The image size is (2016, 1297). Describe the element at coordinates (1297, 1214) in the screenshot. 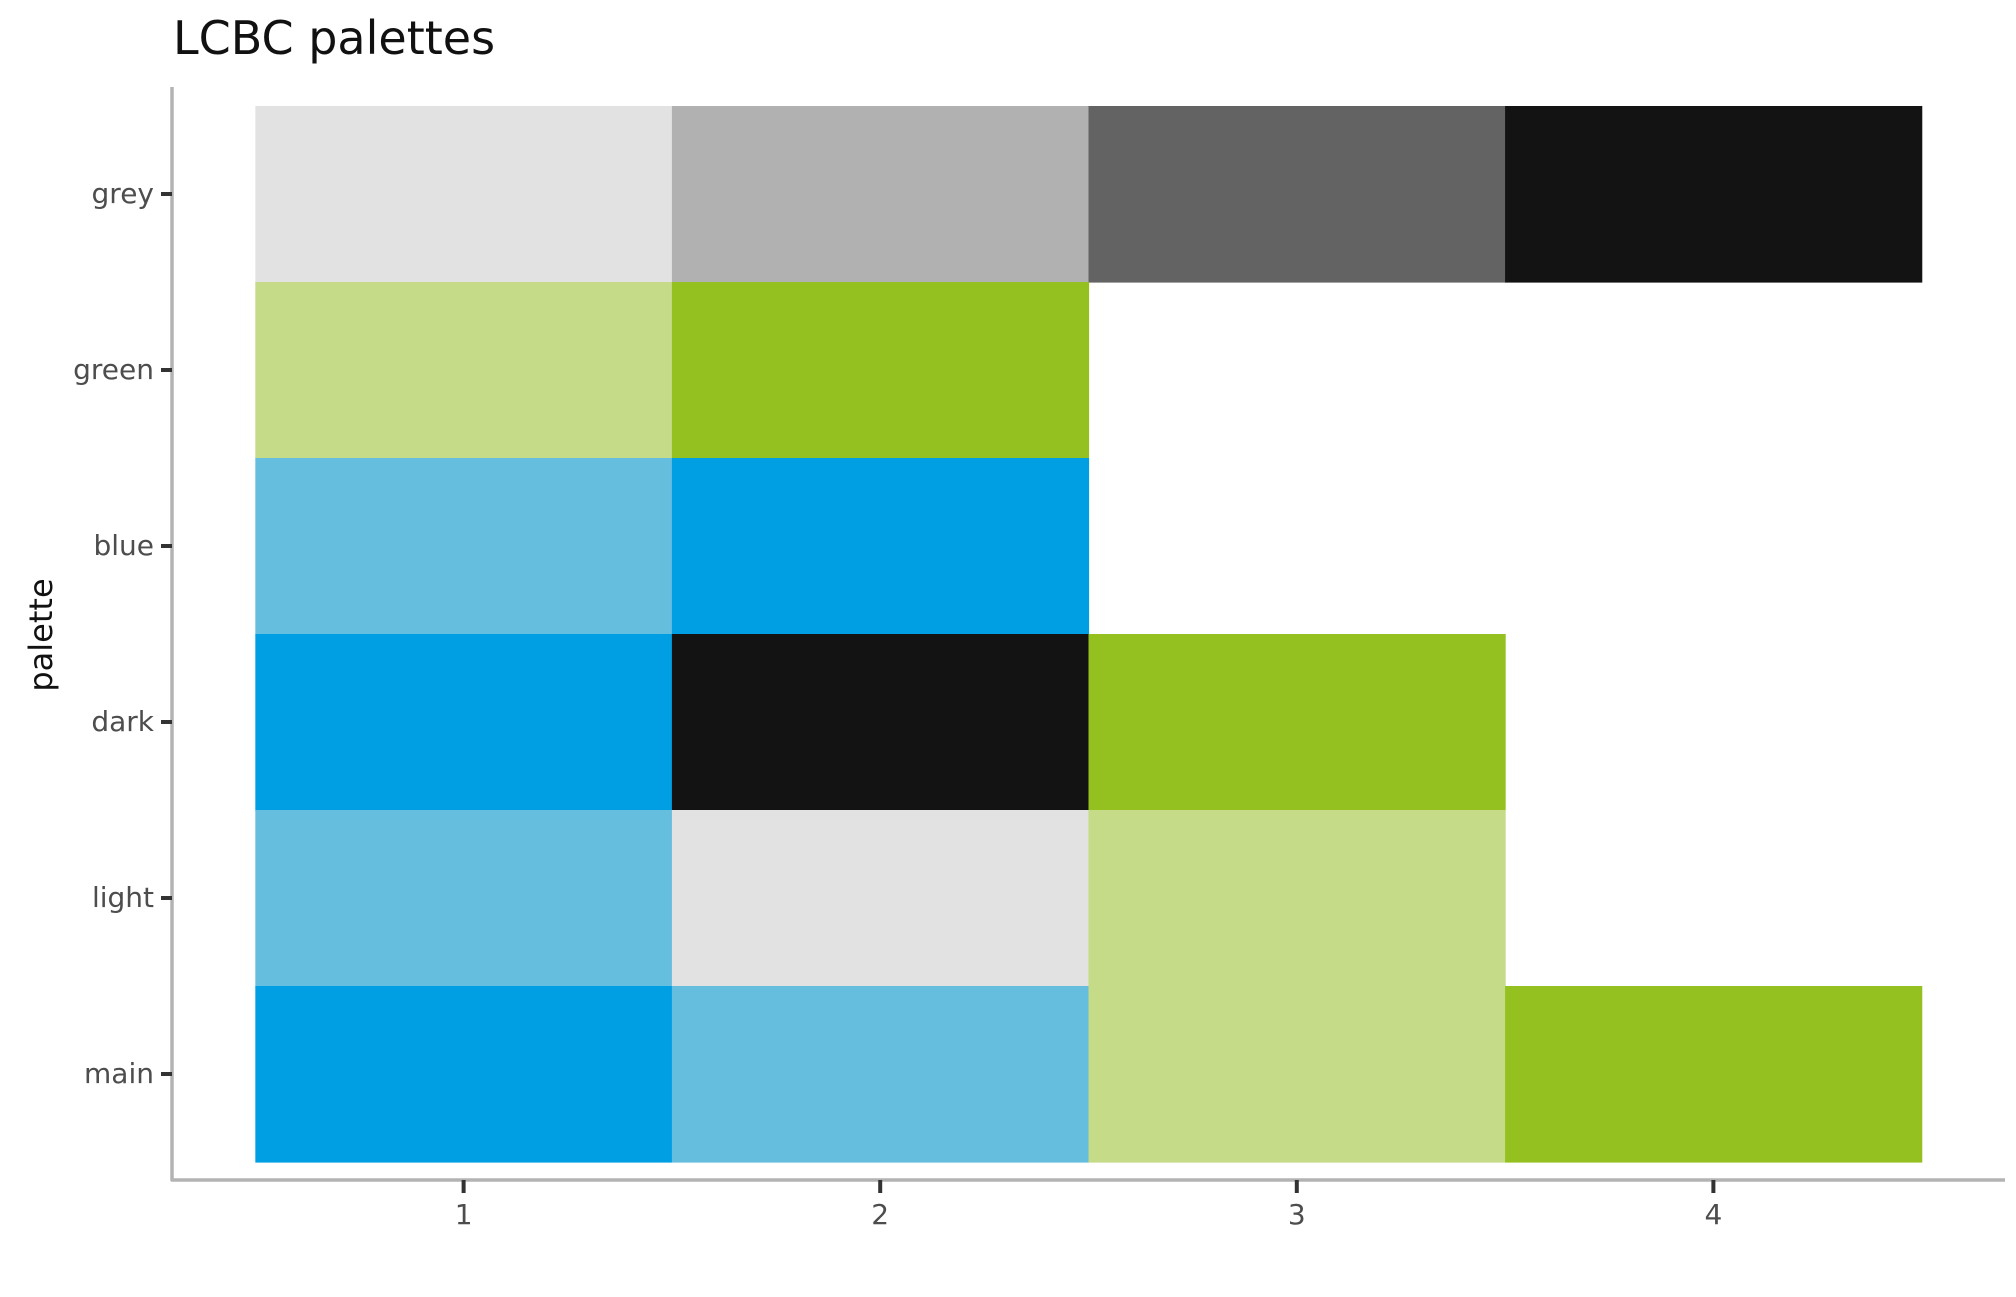

I see `x-tick-label-3: 3` at that location.